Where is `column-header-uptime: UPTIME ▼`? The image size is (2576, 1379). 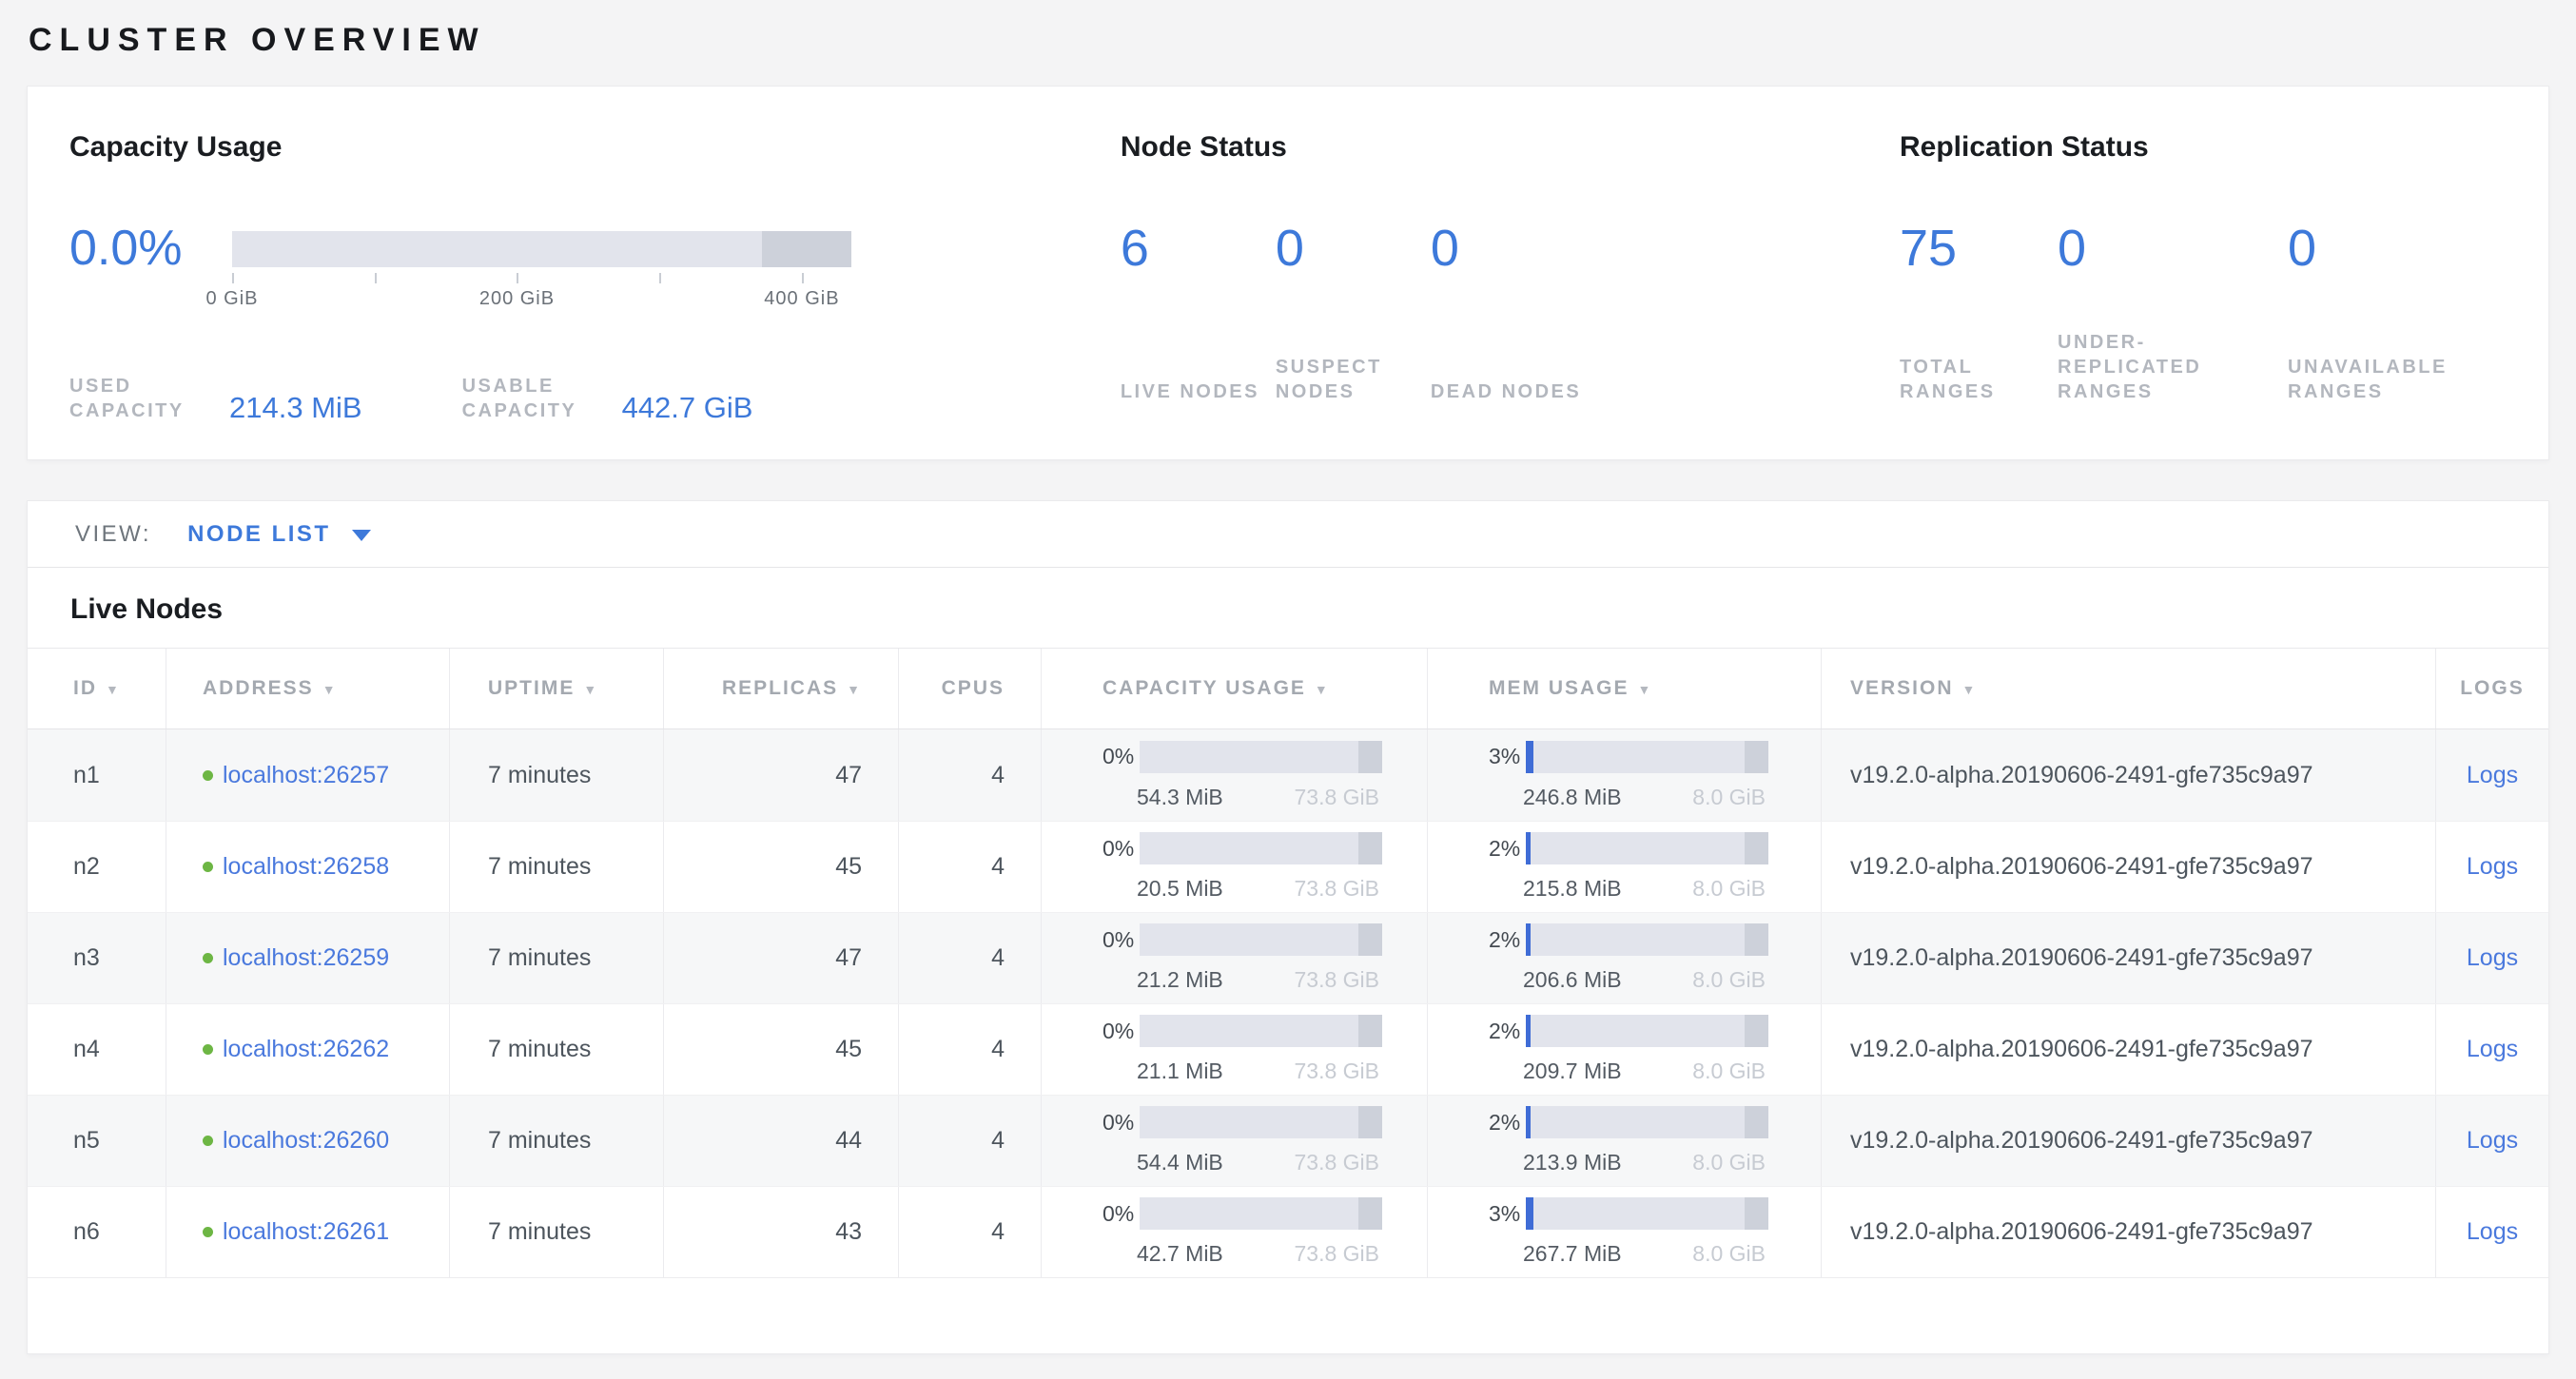 column-header-uptime: UPTIME ▼ is located at coordinates (556, 689).